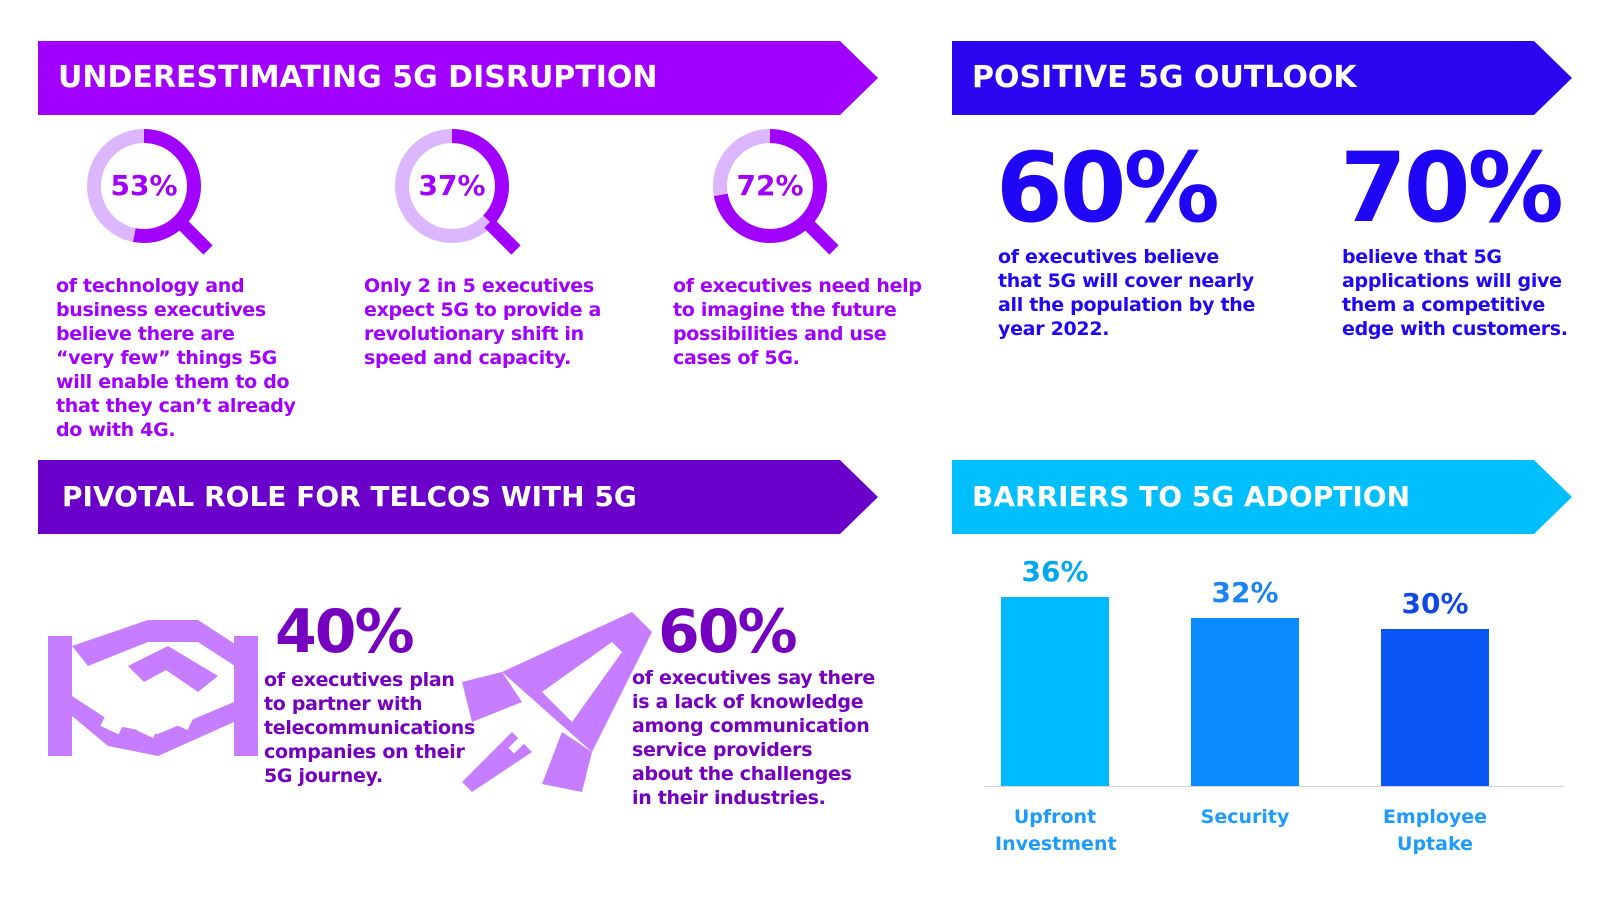 The height and width of the screenshot is (900, 1600). Describe the element at coordinates (345, 632) in the screenshot. I see `telco-stat-value: 40%` at that location.